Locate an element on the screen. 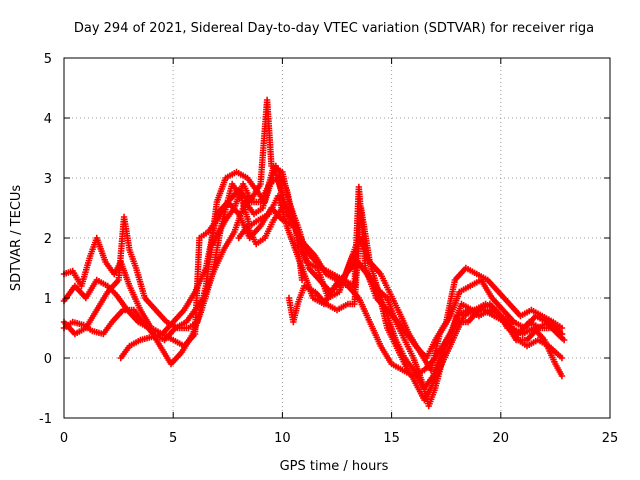  series-track-g is located at coordinates (257, 229).